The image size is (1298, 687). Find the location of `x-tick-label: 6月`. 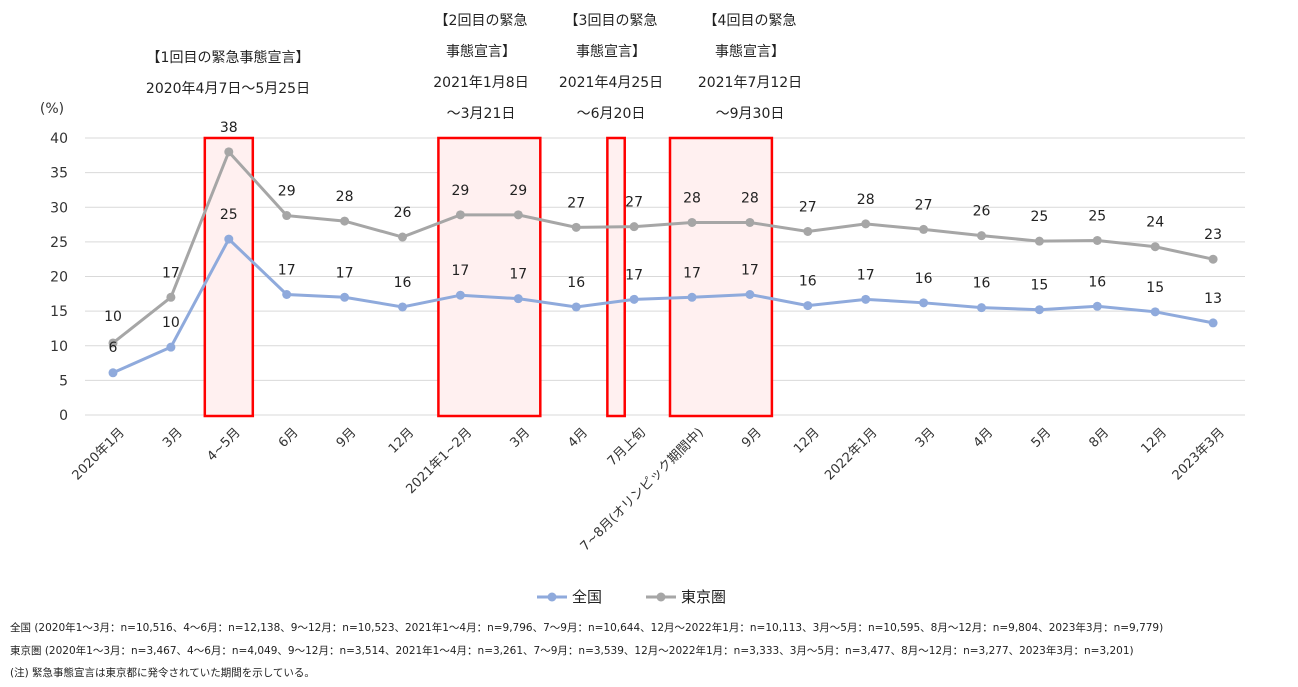

x-tick-label: 6月 is located at coordinates (289, 438).